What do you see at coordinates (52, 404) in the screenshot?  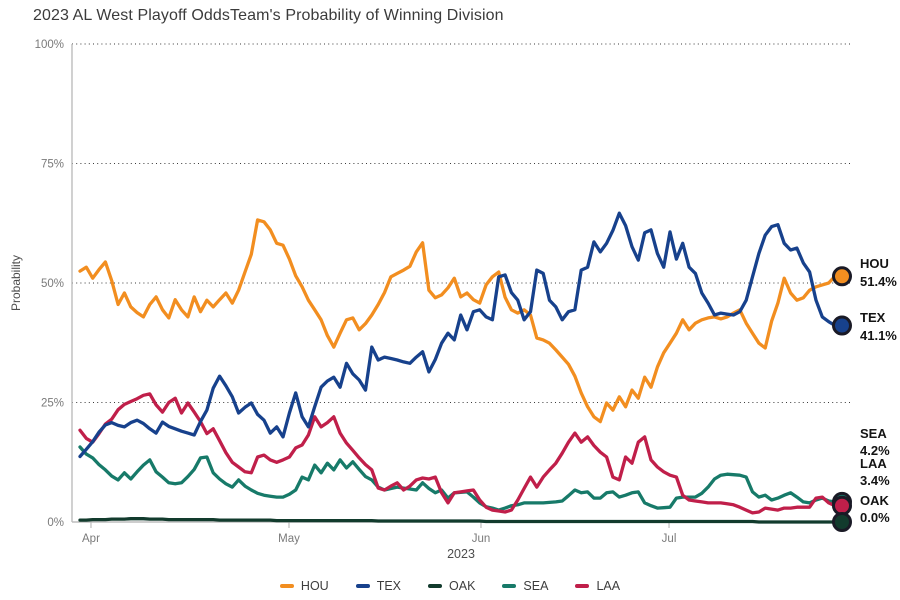 I see `y-tick-label: 25%` at bounding box center [52, 404].